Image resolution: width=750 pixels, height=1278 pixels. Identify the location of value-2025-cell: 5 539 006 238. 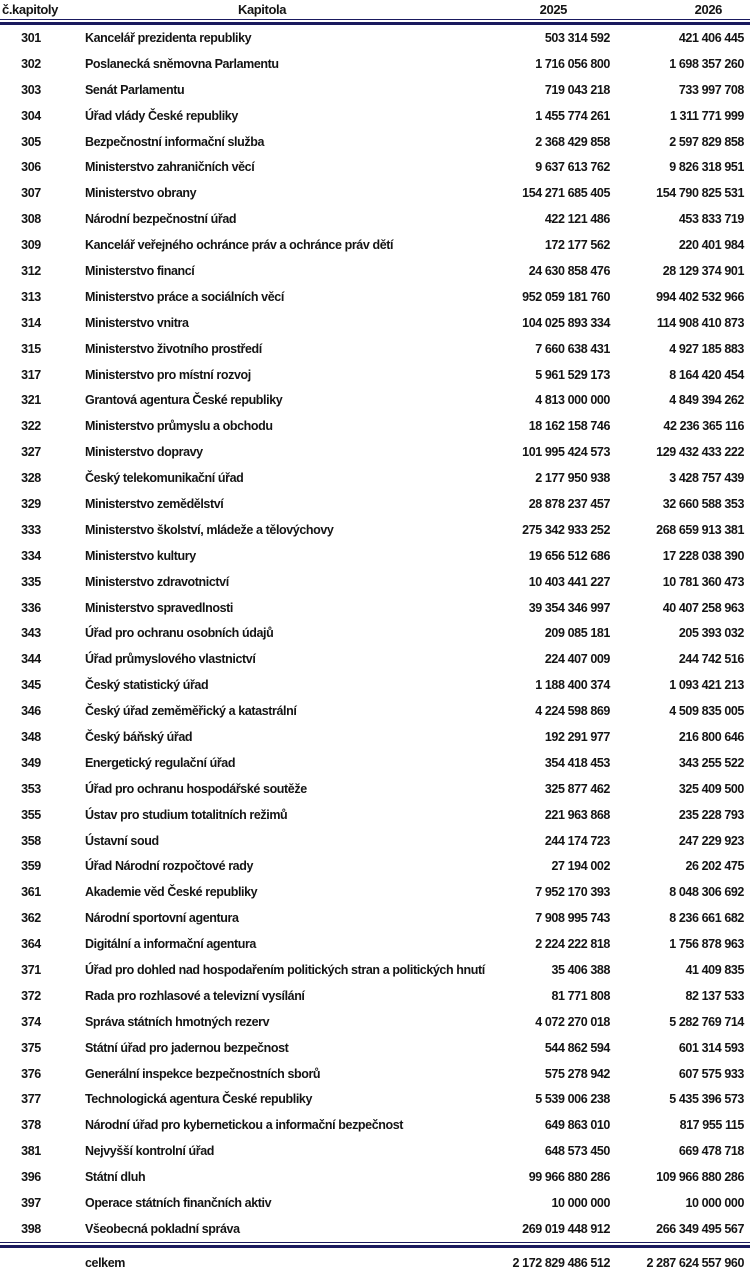
(572, 1099).